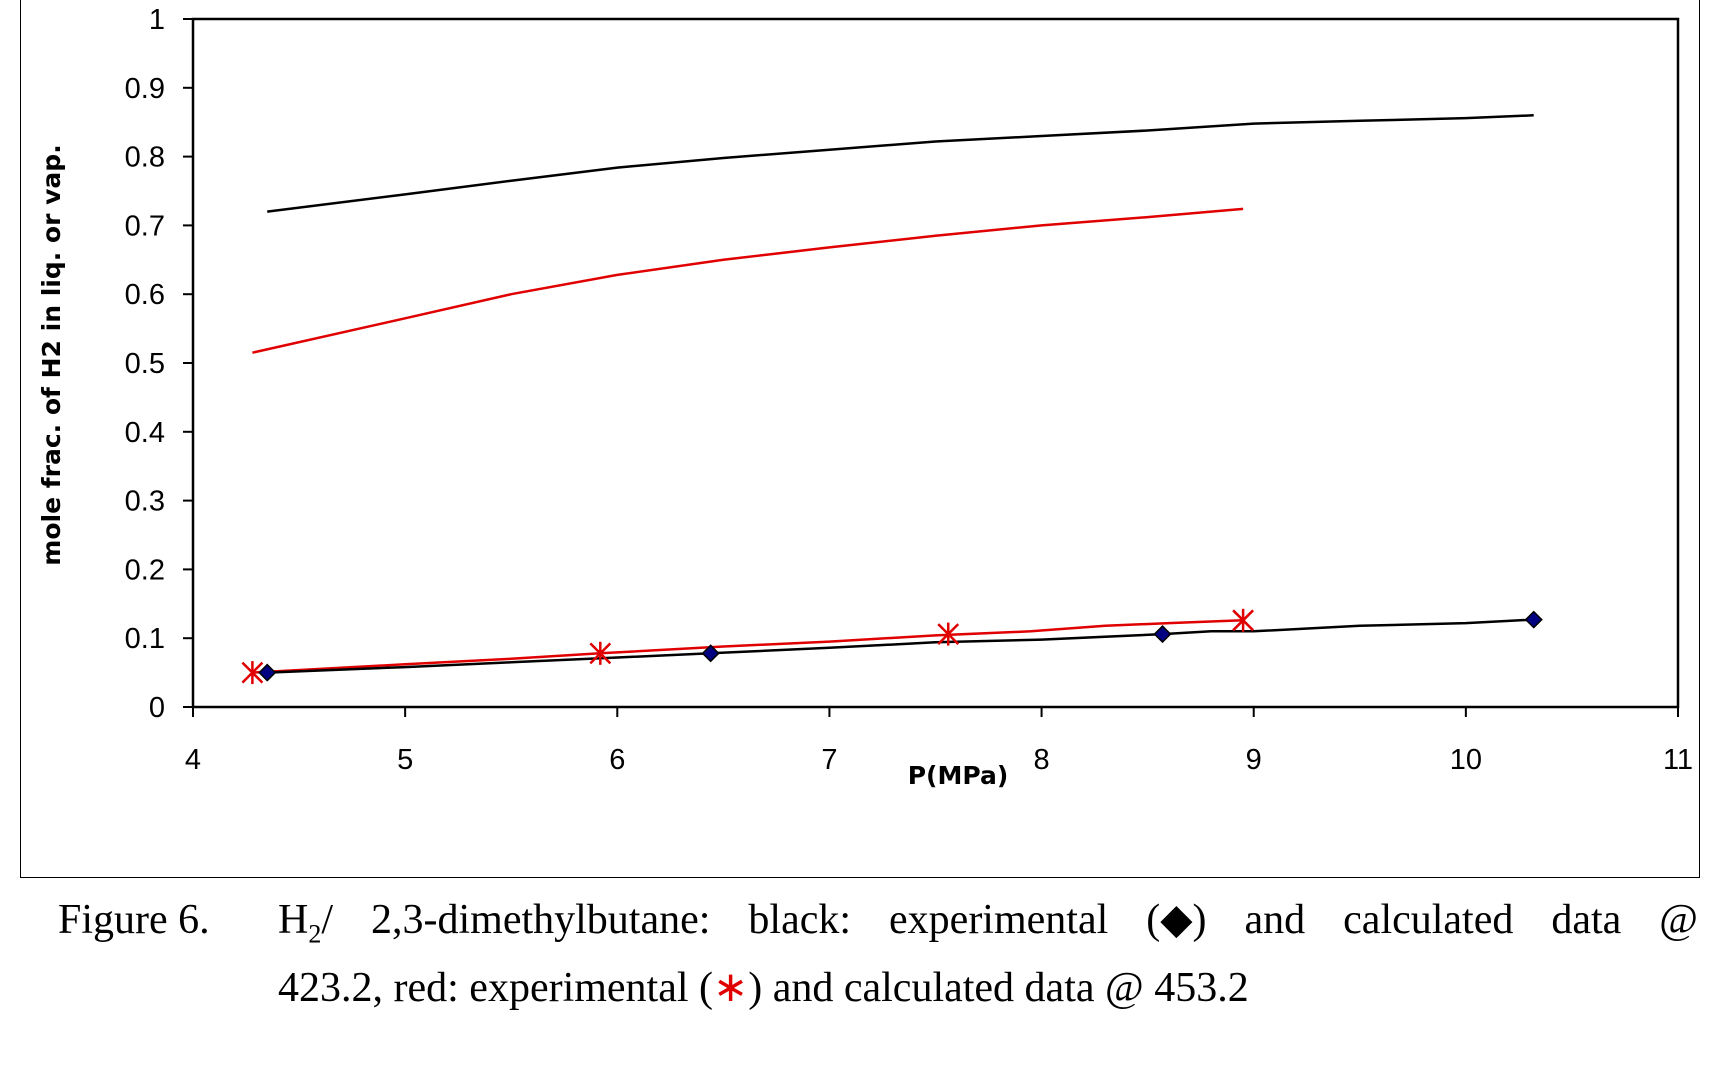 The image size is (1716, 1065). Describe the element at coordinates (293, 920) in the screenshot. I see `caption-formula-h: H` at that location.